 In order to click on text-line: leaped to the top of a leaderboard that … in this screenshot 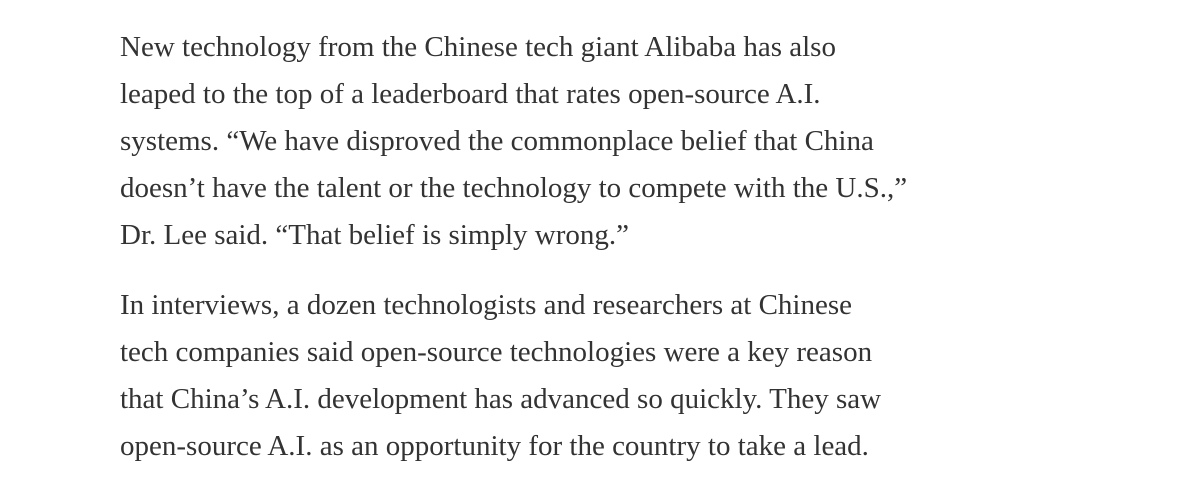, I will do `click(470, 94)`.